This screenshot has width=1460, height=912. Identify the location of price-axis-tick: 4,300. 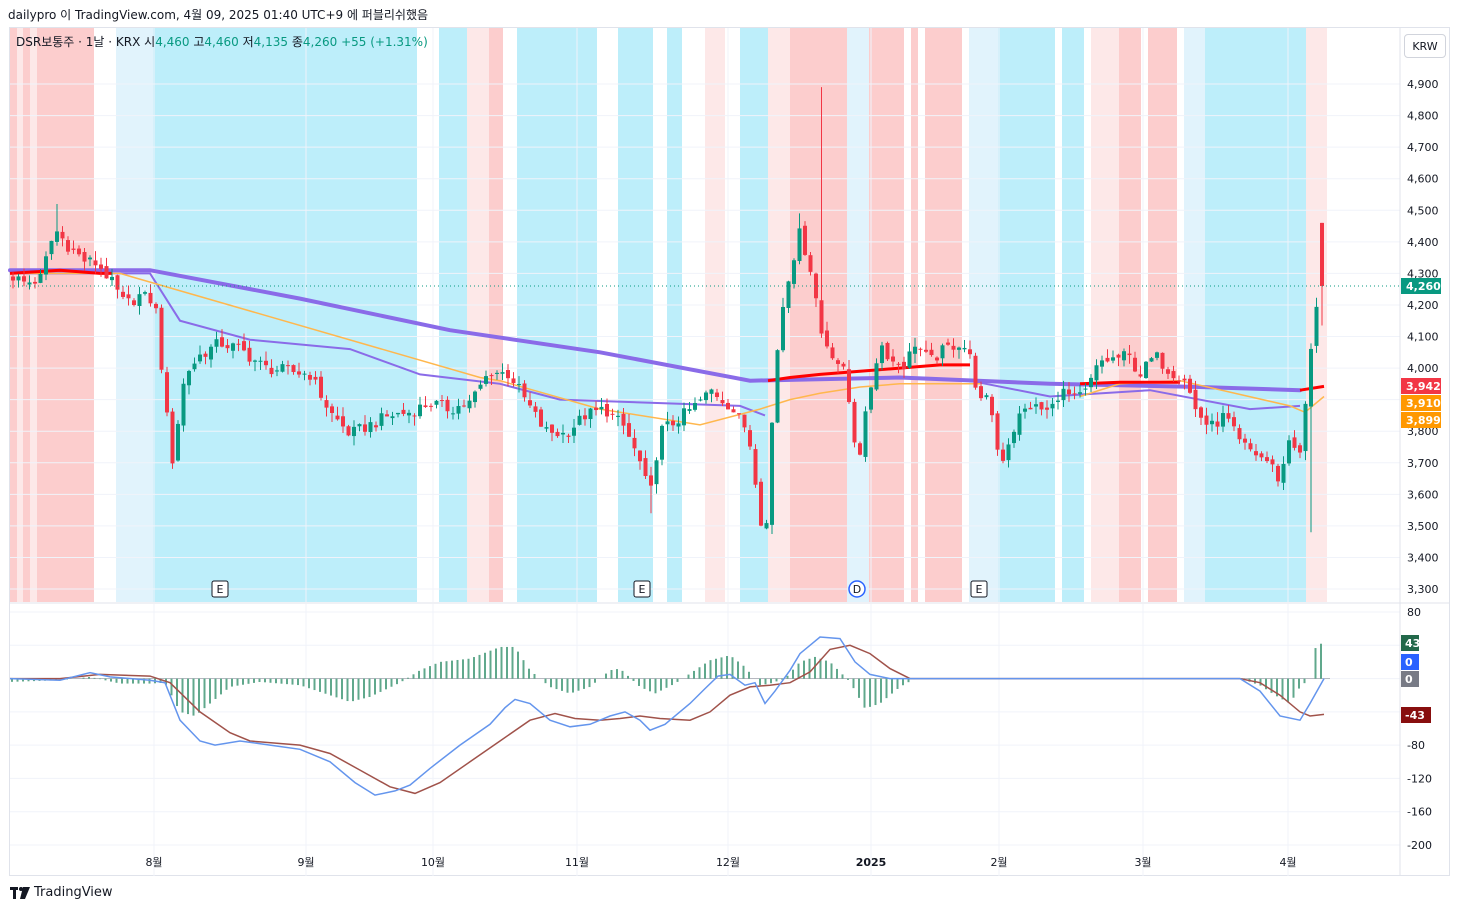
(1423, 273).